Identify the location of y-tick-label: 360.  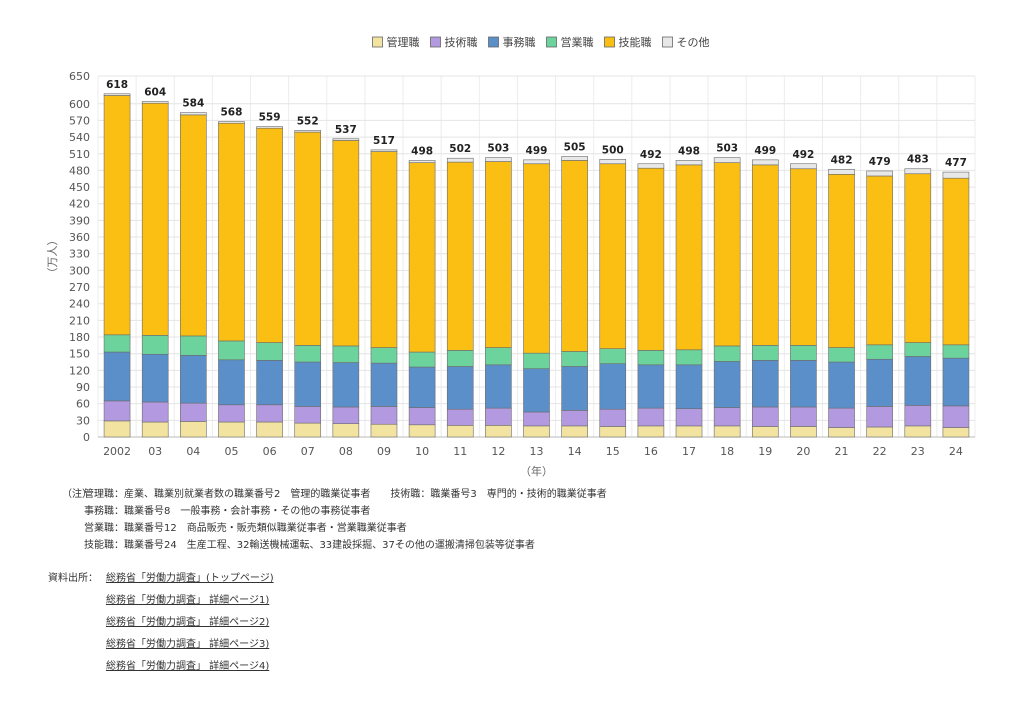
(79, 237).